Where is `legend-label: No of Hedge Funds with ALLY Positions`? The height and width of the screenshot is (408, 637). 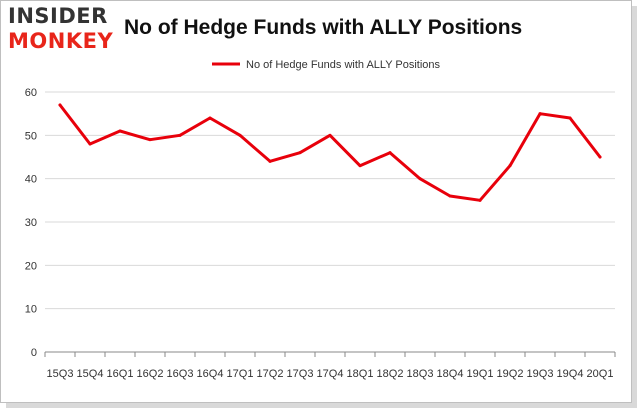 legend-label: No of Hedge Funds with ALLY Positions is located at coordinates (343, 65).